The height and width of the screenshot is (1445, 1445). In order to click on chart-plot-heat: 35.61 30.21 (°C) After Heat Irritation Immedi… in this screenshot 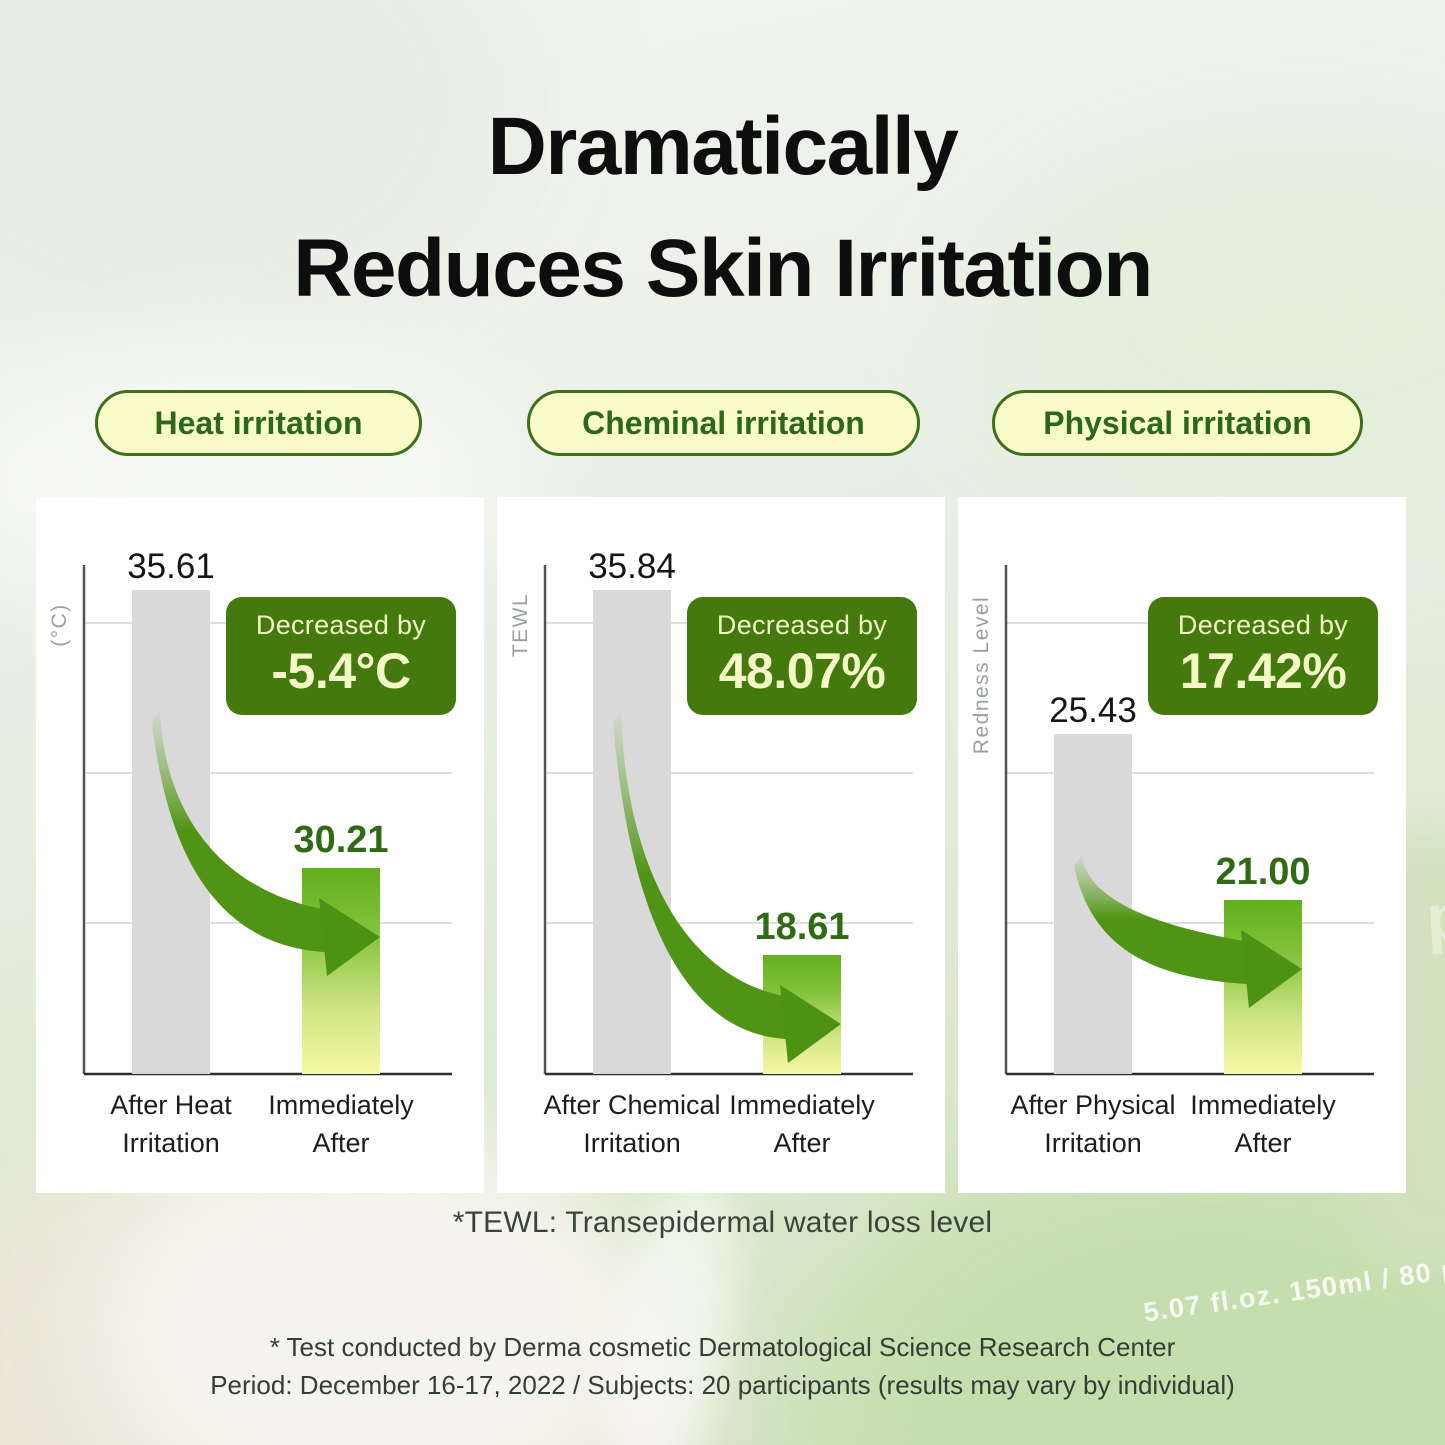, I will do `click(260, 845)`.